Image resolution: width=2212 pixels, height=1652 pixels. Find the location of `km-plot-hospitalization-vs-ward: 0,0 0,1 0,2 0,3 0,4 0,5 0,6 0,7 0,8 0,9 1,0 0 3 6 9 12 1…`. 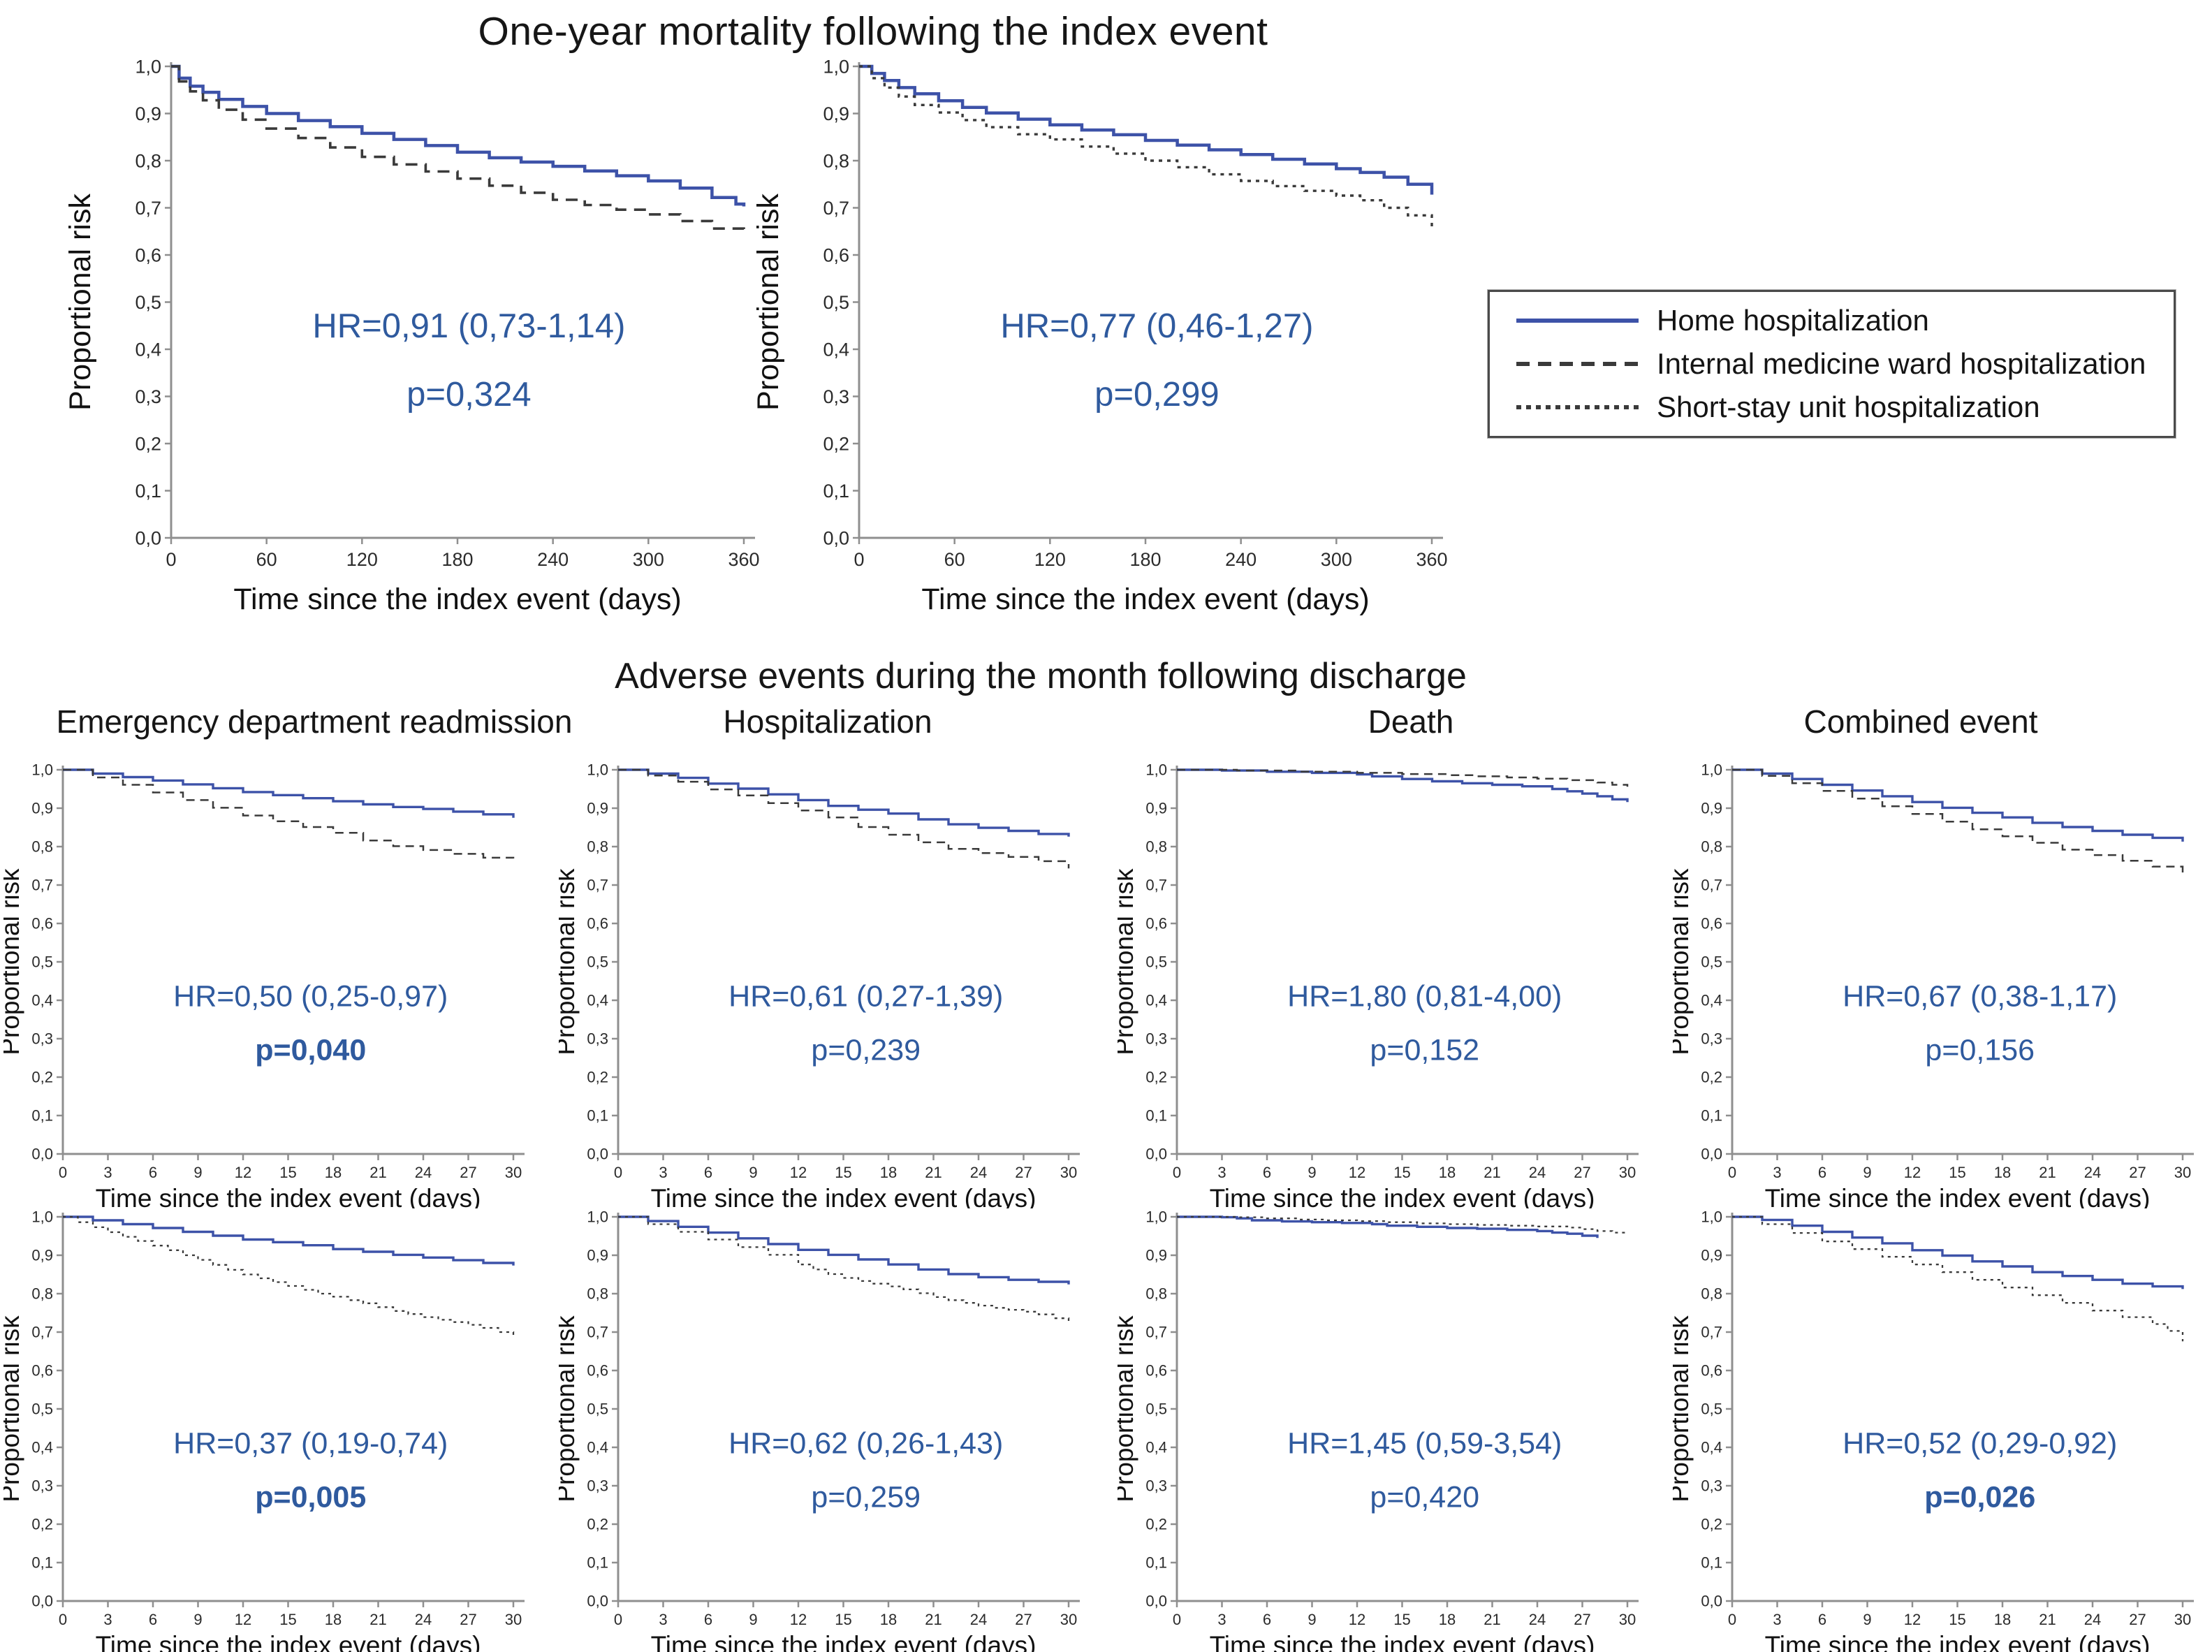

km-plot-hospitalization-vs-ward: 0,0 0,1 0,2 0,3 0,4 0,5 0,6 0,7 0,8 0,9 1,0 0 3 6 9 12 1… is located at coordinates (827, 987).